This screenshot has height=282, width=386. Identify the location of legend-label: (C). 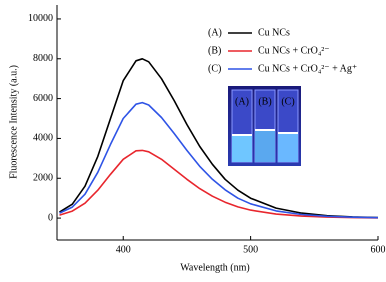
(214, 68).